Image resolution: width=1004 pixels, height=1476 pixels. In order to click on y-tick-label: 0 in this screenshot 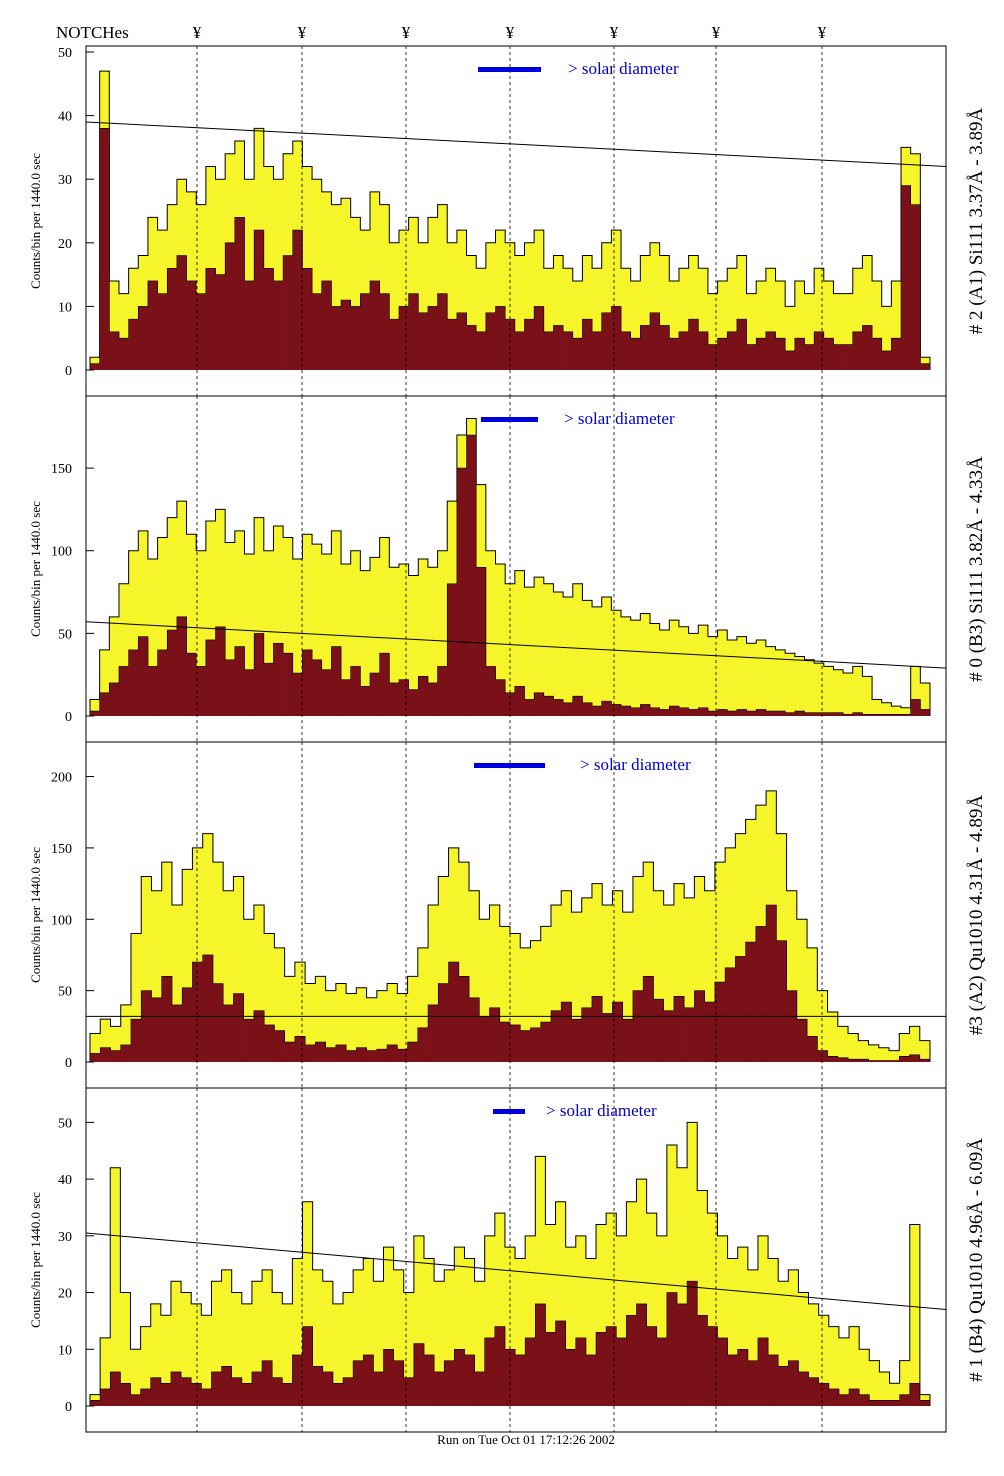, I will do `click(68, 1407)`.